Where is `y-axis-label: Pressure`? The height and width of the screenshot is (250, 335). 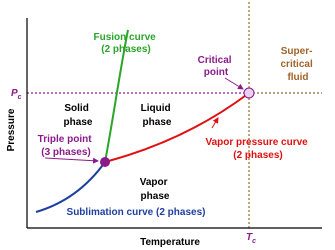 y-axis-label: Pressure is located at coordinates (11, 129).